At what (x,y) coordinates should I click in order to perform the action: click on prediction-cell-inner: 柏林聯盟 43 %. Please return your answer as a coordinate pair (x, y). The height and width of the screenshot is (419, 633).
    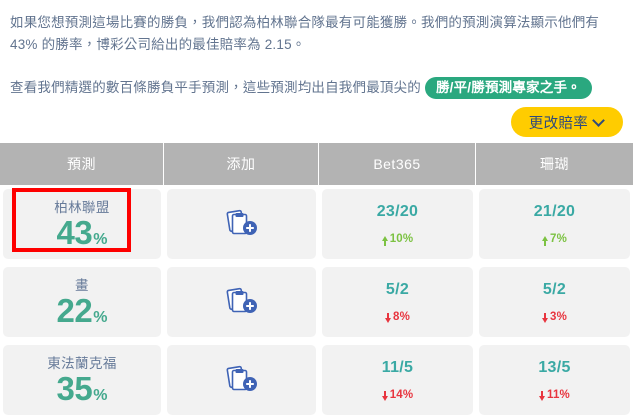
    Looking at the image, I should click on (82, 223).